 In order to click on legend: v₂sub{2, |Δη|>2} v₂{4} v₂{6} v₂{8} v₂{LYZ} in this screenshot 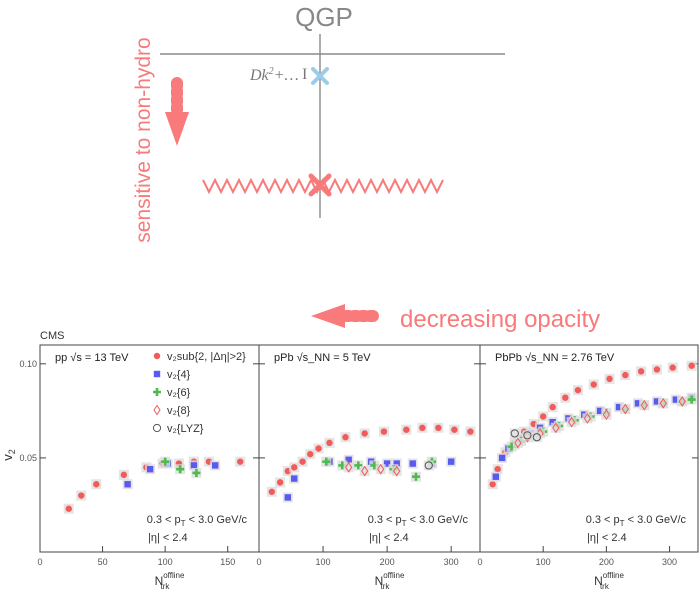, I will do `click(199, 393)`.